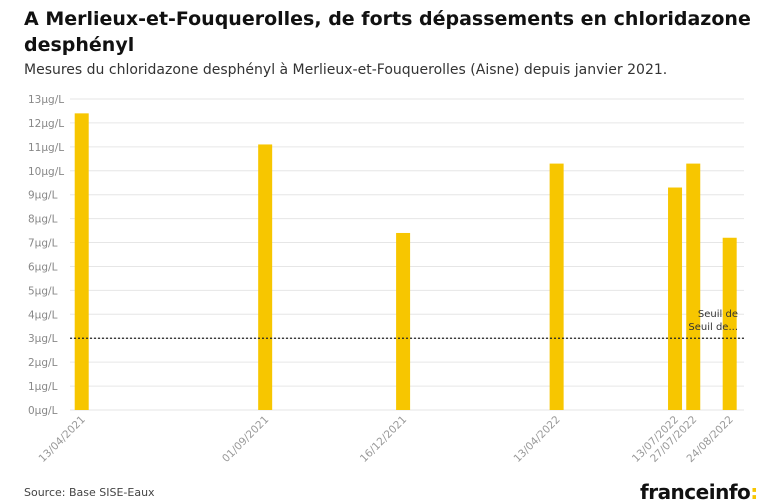  What do you see at coordinates (718, 314) in the screenshot?
I see `threshold-label: Seuil de` at bounding box center [718, 314].